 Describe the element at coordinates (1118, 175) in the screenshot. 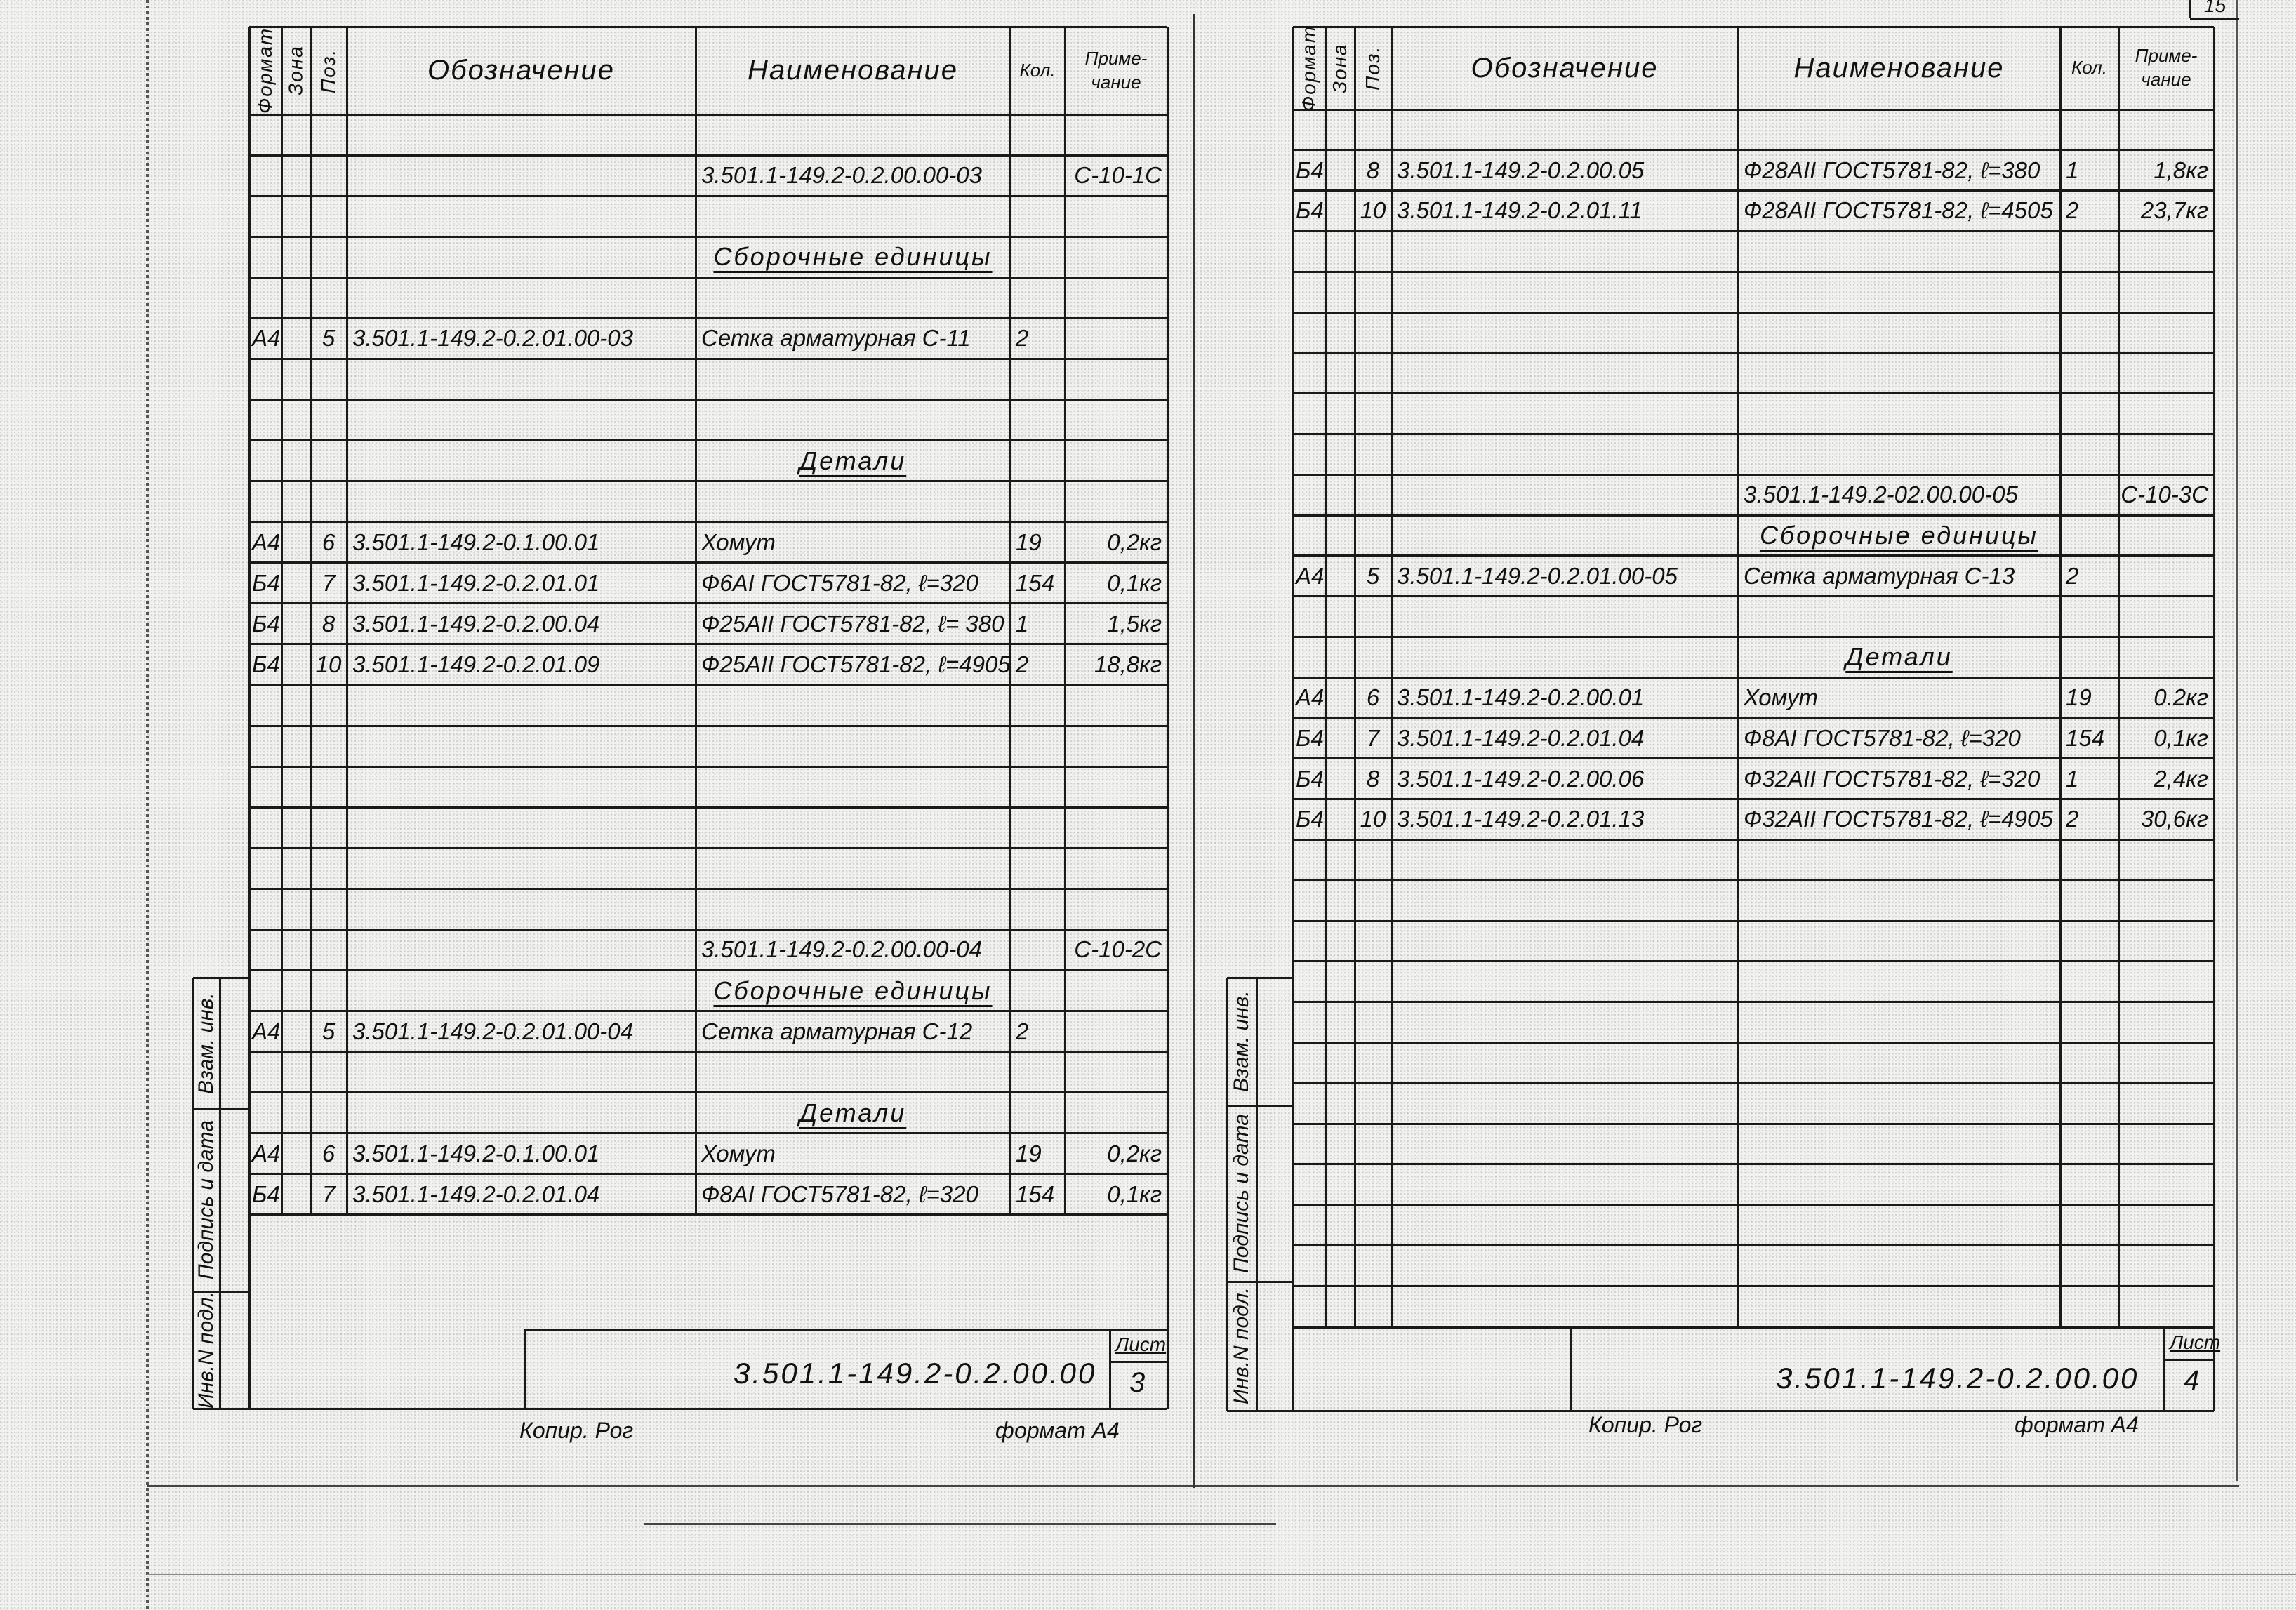

I see `row-note: С-10-1С` at that location.